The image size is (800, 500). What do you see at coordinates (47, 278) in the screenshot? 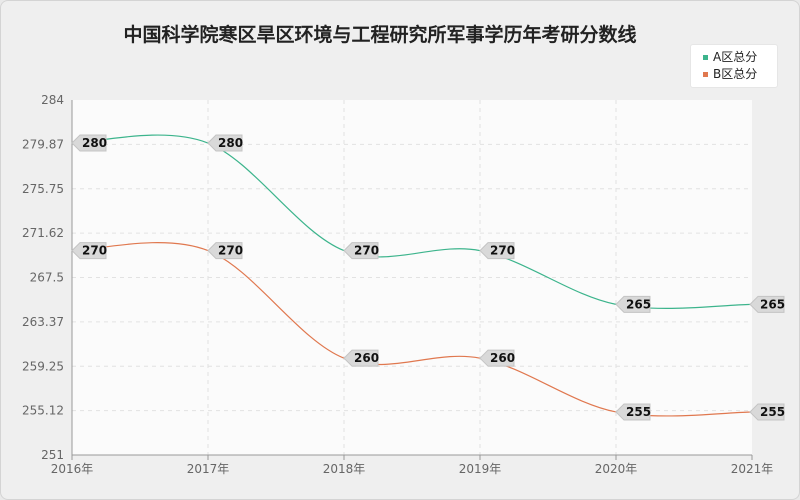
I see `y-tick-label: 267.5` at bounding box center [47, 278].